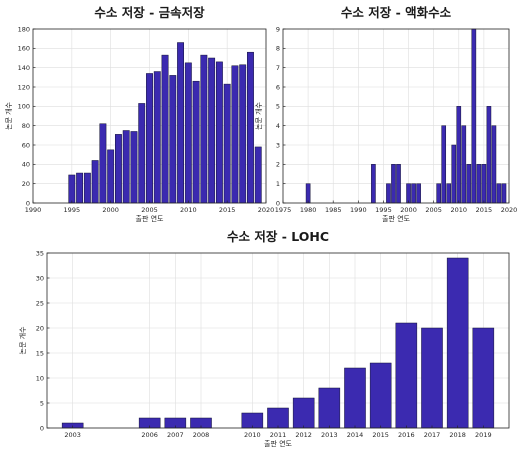 This screenshot has height=458, width=526. Describe the element at coordinates (103, 163) in the screenshot. I see `bar-1999` at that location.